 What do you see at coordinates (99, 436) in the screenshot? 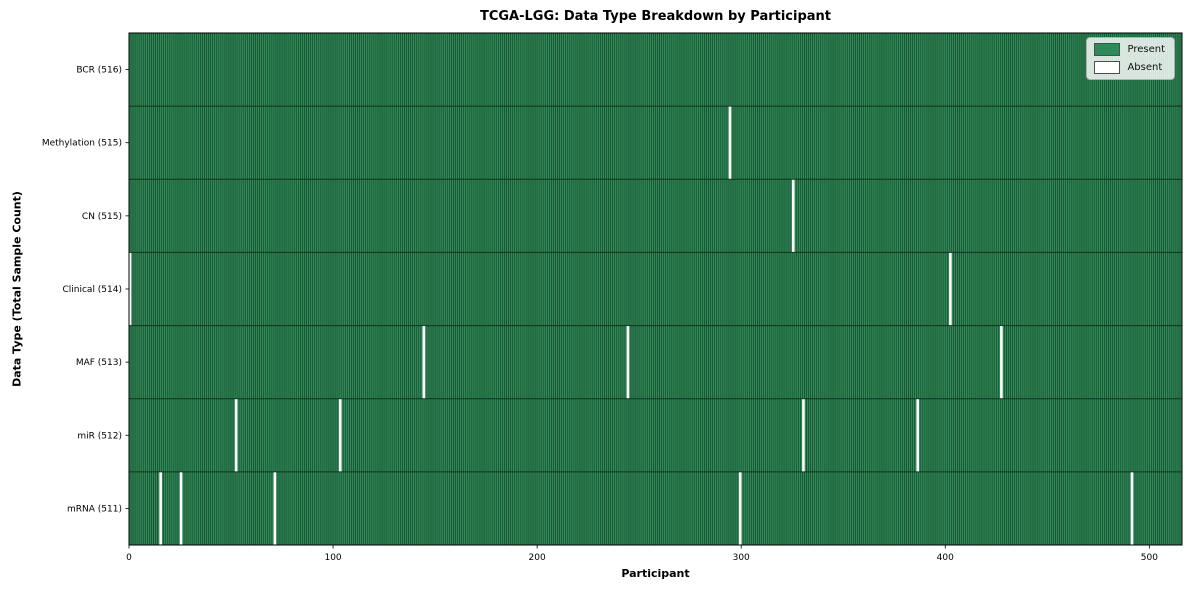
I see `y-tick-label: miR (512)` at bounding box center [99, 436].